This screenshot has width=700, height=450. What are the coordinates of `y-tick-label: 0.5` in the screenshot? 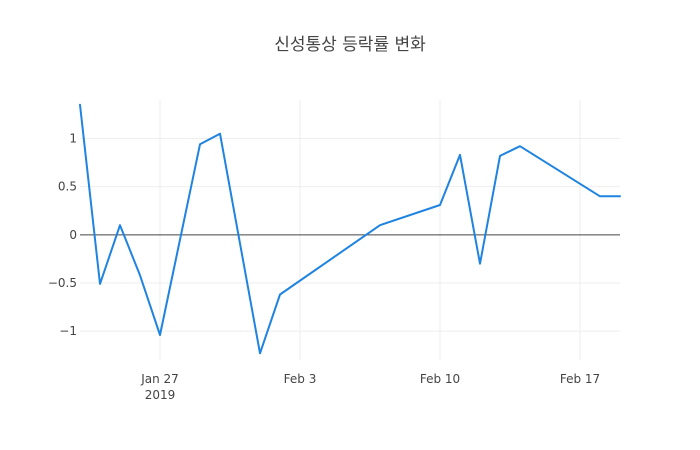 It's located at (67, 187).